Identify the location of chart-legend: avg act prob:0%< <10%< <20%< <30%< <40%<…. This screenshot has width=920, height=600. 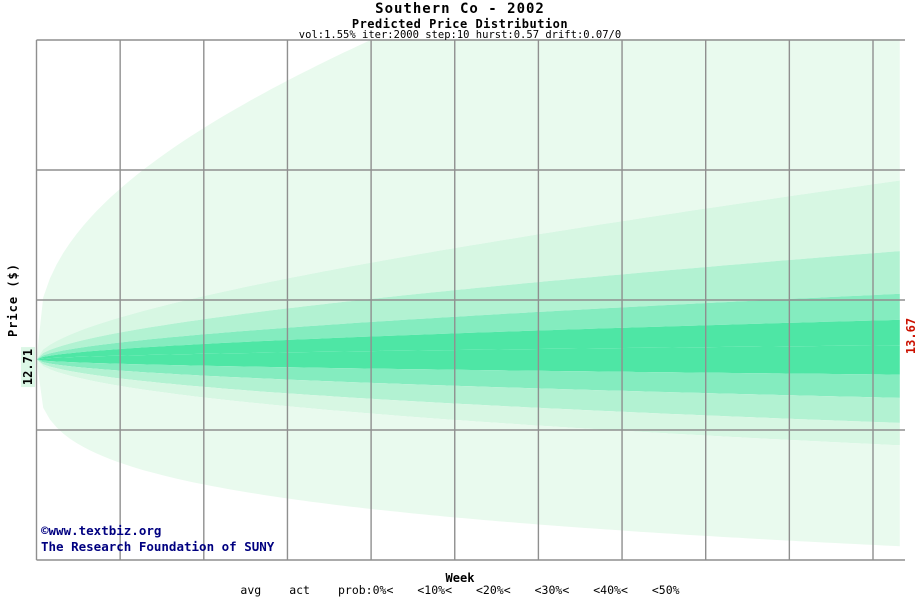
(460, 590).